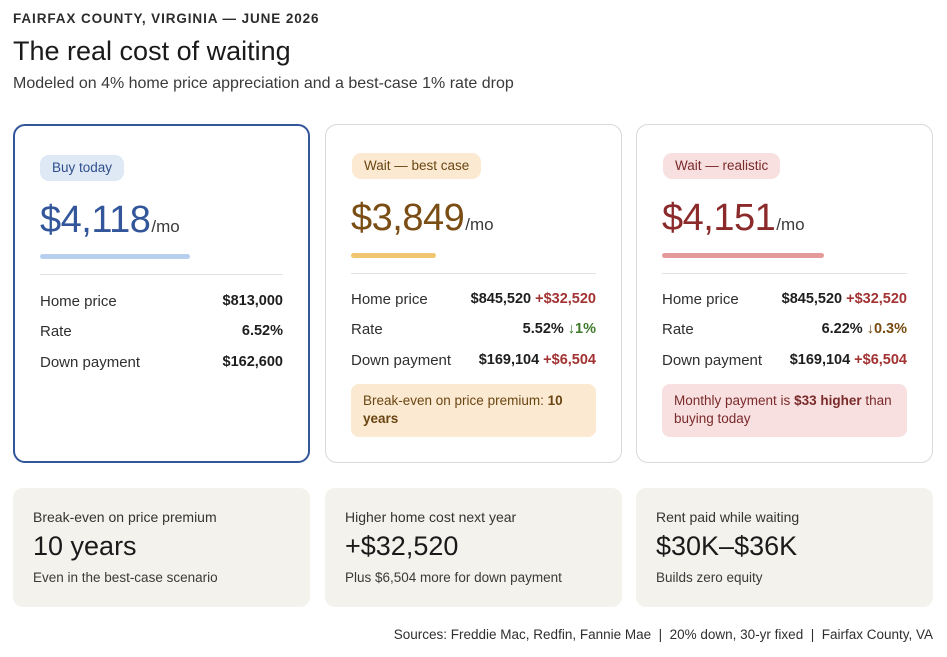 The image size is (947, 657). I want to click on stat-value: 10 years, so click(85, 546).